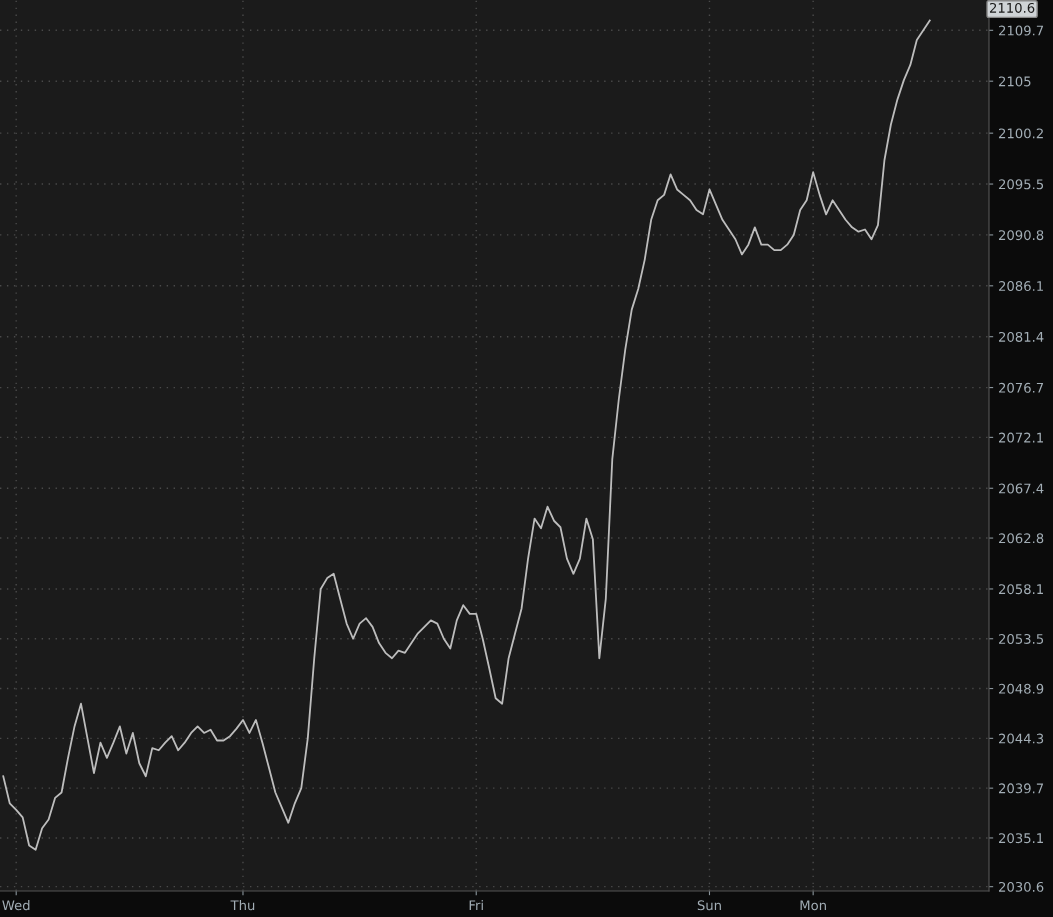 The image size is (1053, 917). Describe the element at coordinates (1020, 437) in the screenshot. I see `y-tick-label: 2072.1` at that location.